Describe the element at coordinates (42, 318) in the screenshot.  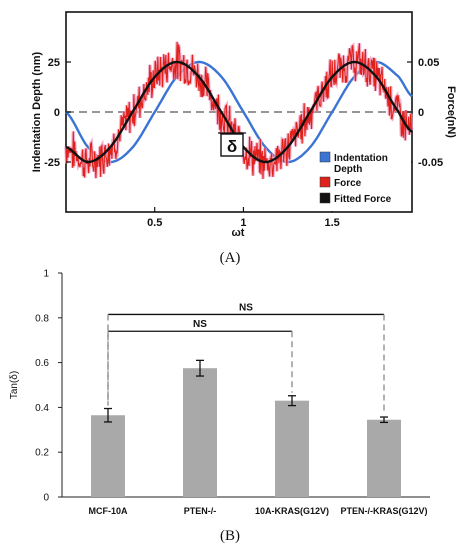
I see `panel-b-y-tick-label: 0.8` at that location.